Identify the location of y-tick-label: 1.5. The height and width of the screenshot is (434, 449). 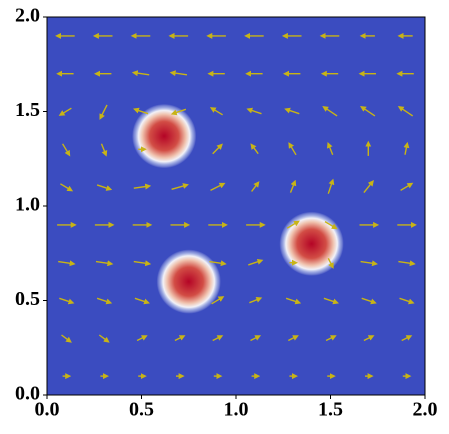
(27, 110).